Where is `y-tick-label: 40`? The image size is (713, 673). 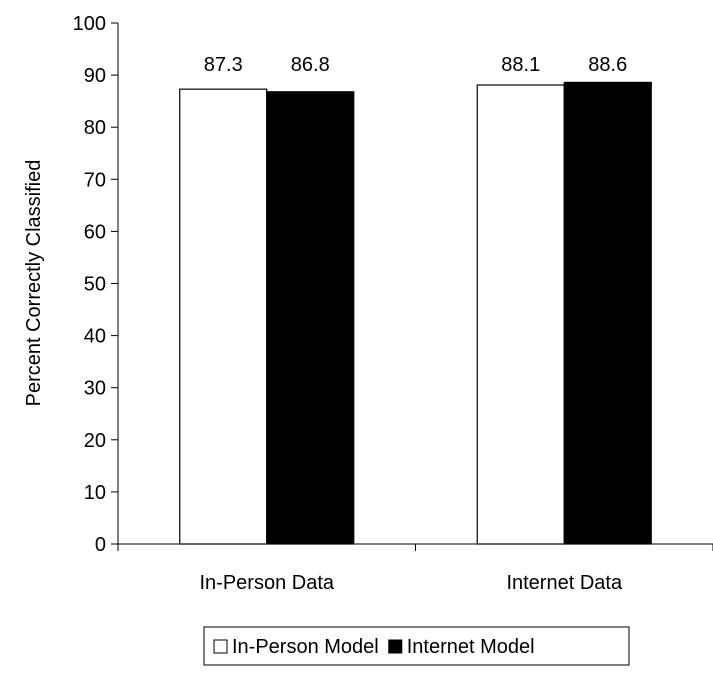 y-tick-label: 40 is located at coordinates (95, 337).